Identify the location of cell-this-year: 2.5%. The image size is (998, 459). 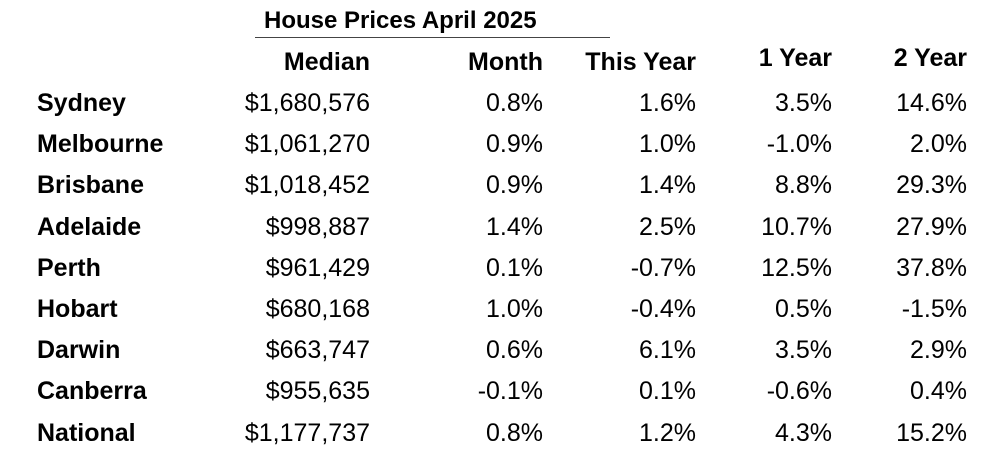
(667, 226).